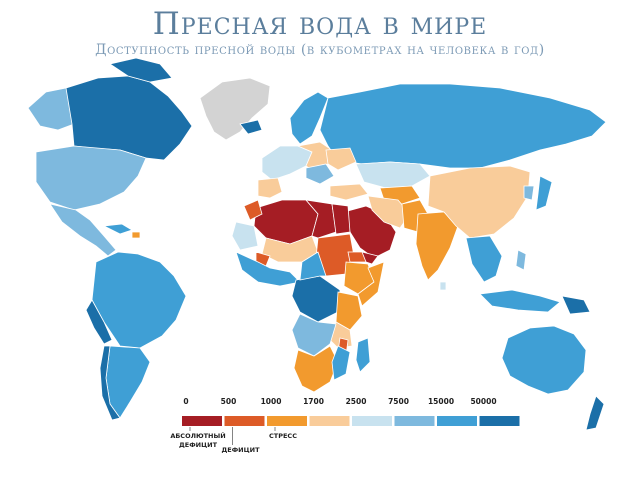 The image size is (640, 480). I want to click on region-philippines, so click(521, 260).